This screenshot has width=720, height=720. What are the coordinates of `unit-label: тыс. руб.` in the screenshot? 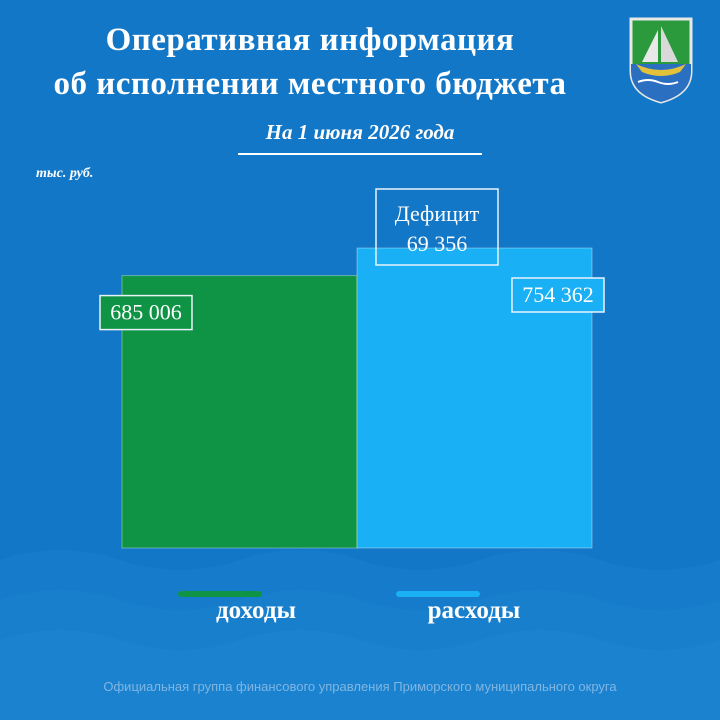 It's located at (65, 173).